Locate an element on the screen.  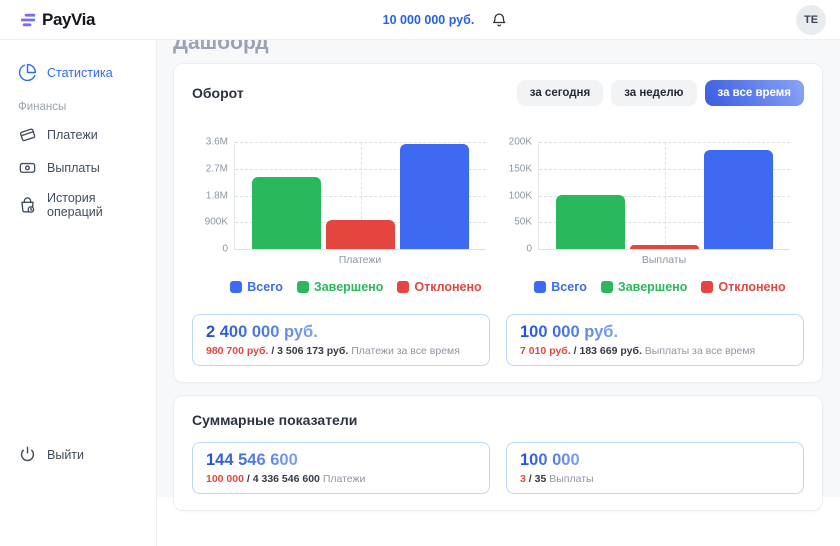
sidebar-item-label: Выйти is located at coordinates (66, 454).